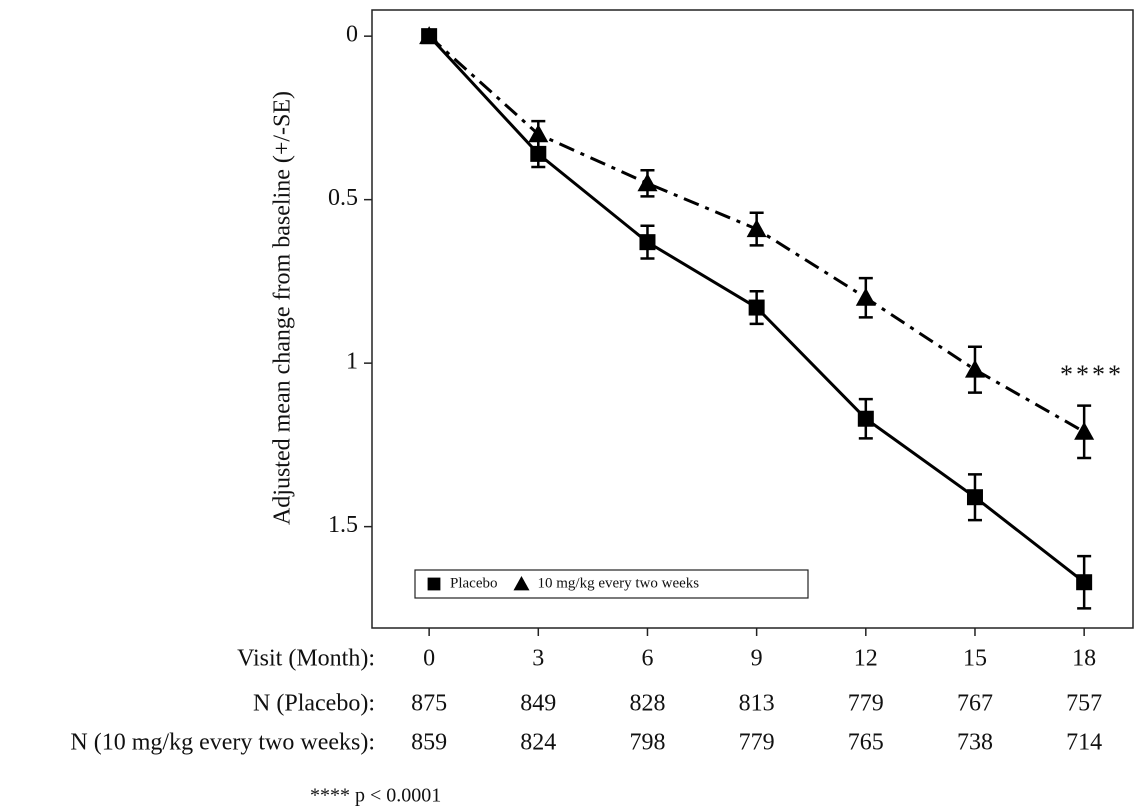 This screenshot has width=1134, height=809. I want to click on n-value: 859, so click(429, 743).